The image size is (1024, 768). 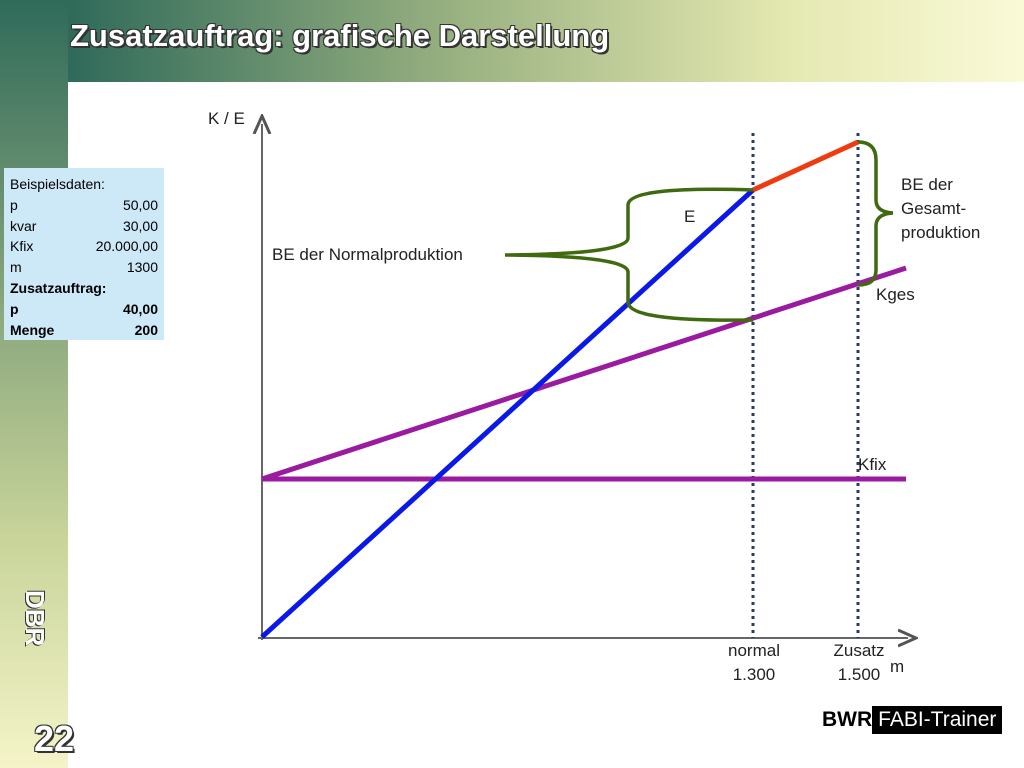 I want to click on row-value: 40,00, so click(x=140, y=308).